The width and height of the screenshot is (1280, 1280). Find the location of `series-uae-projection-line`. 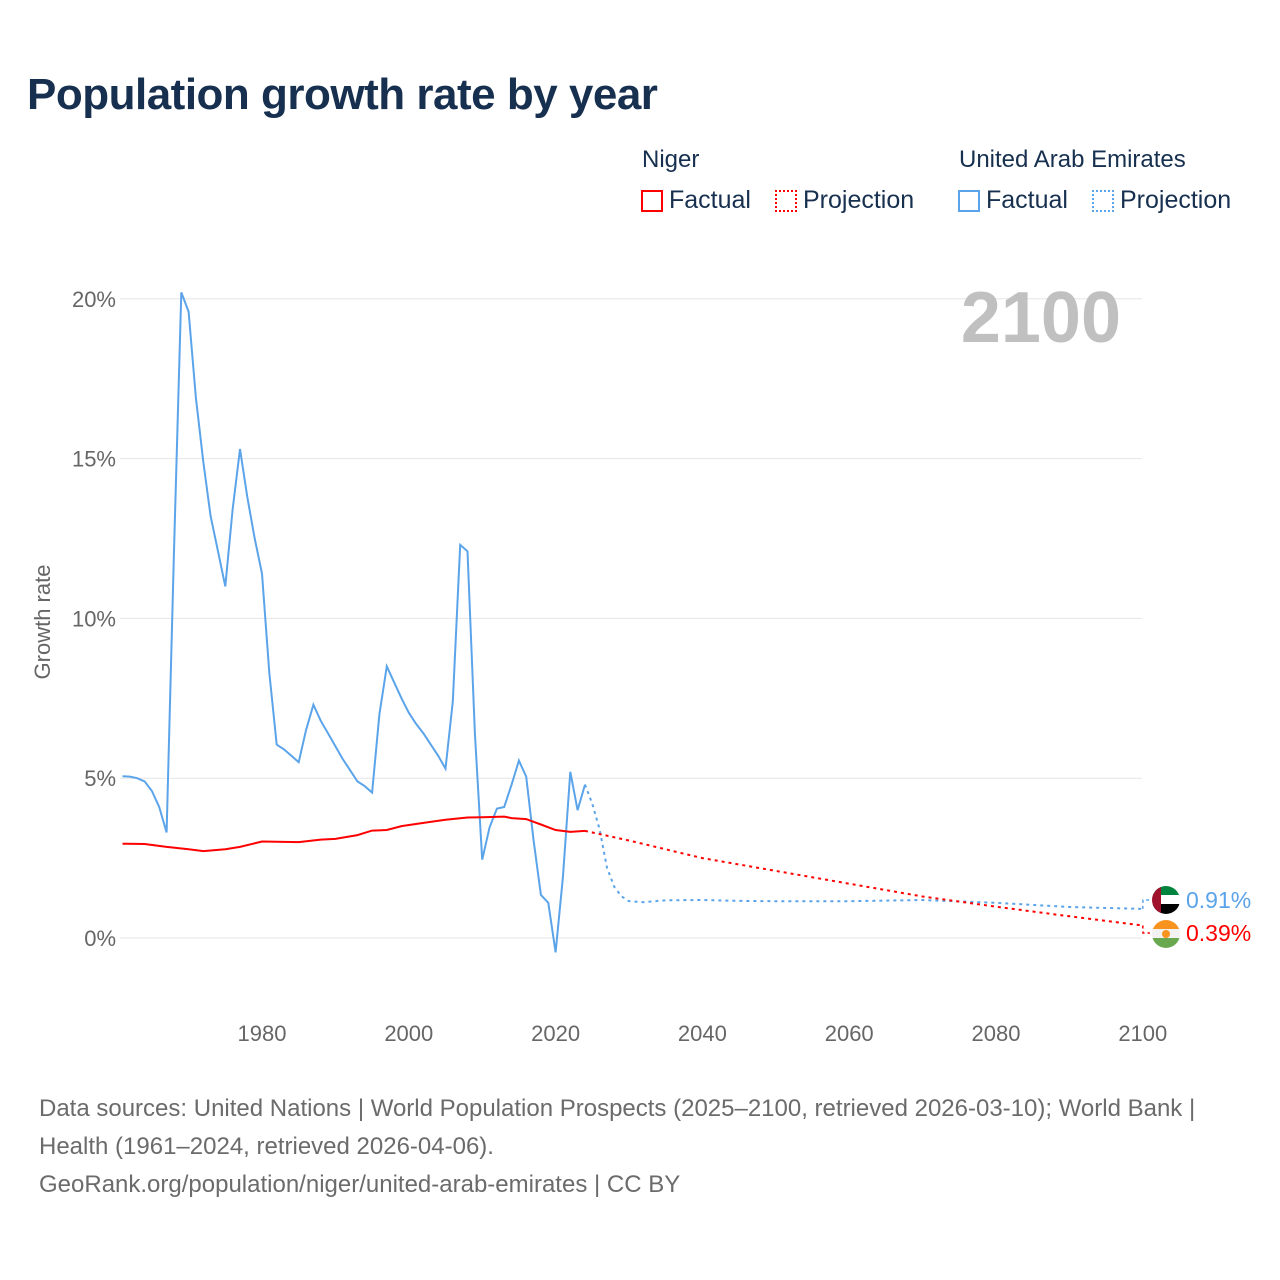

series-uae-projection-line is located at coordinates (863, 847).